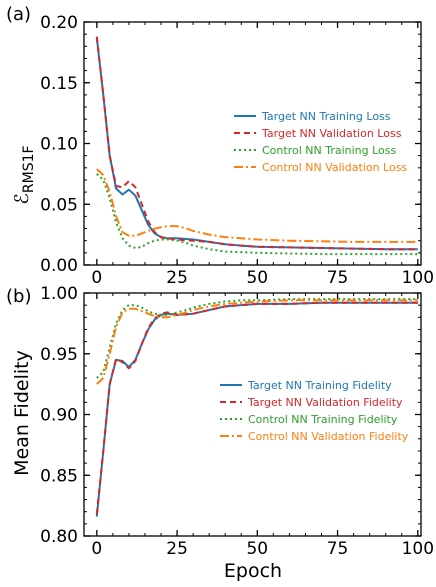  I want to click on panel-b-label: (b), so click(18, 296).